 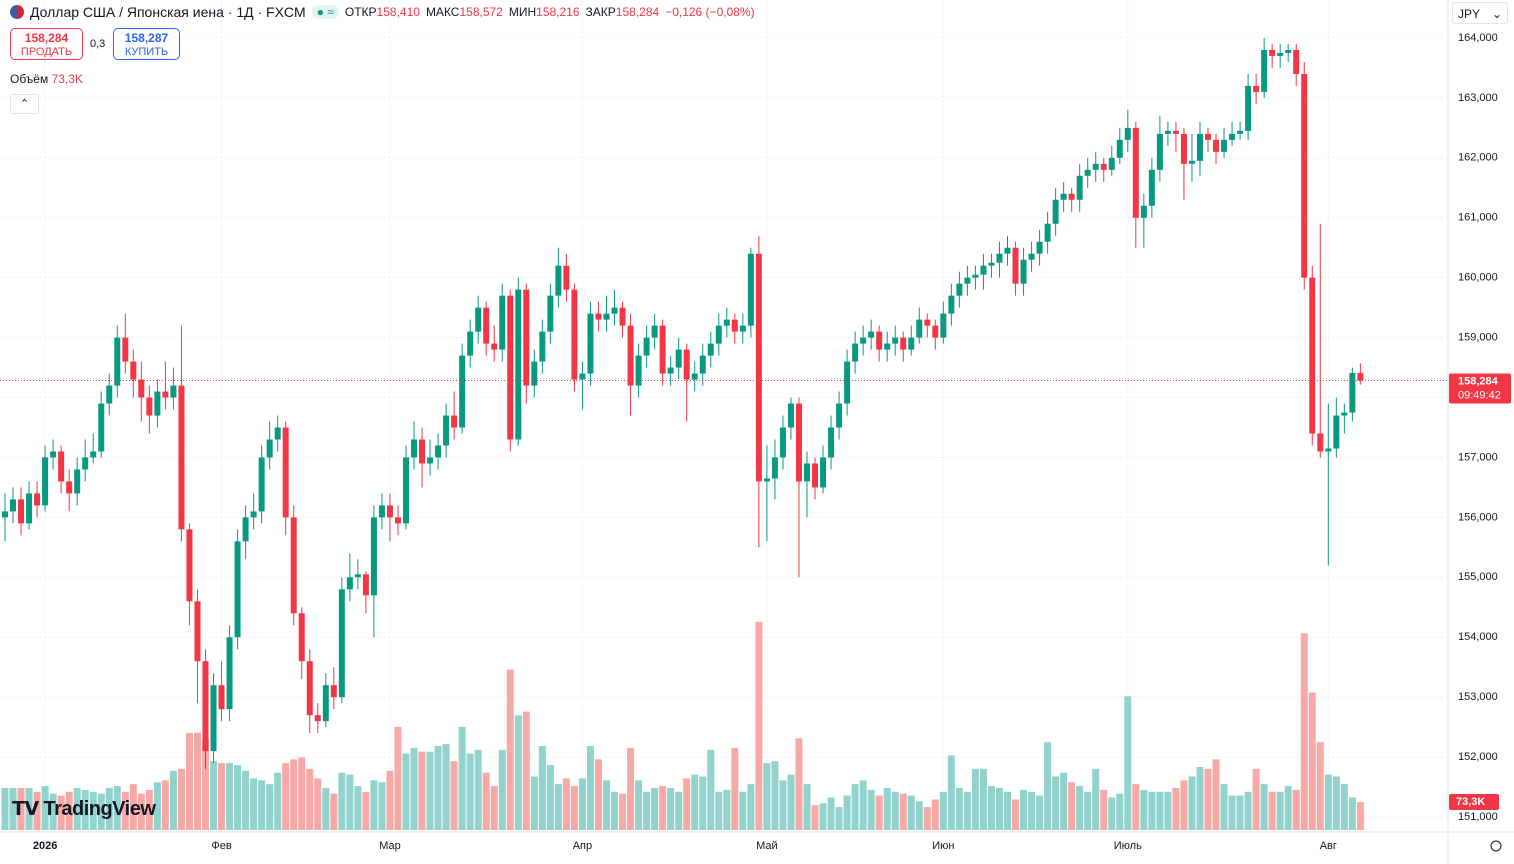 I want to click on y-tick-label: 154,000, so click(x=1478, y=637).